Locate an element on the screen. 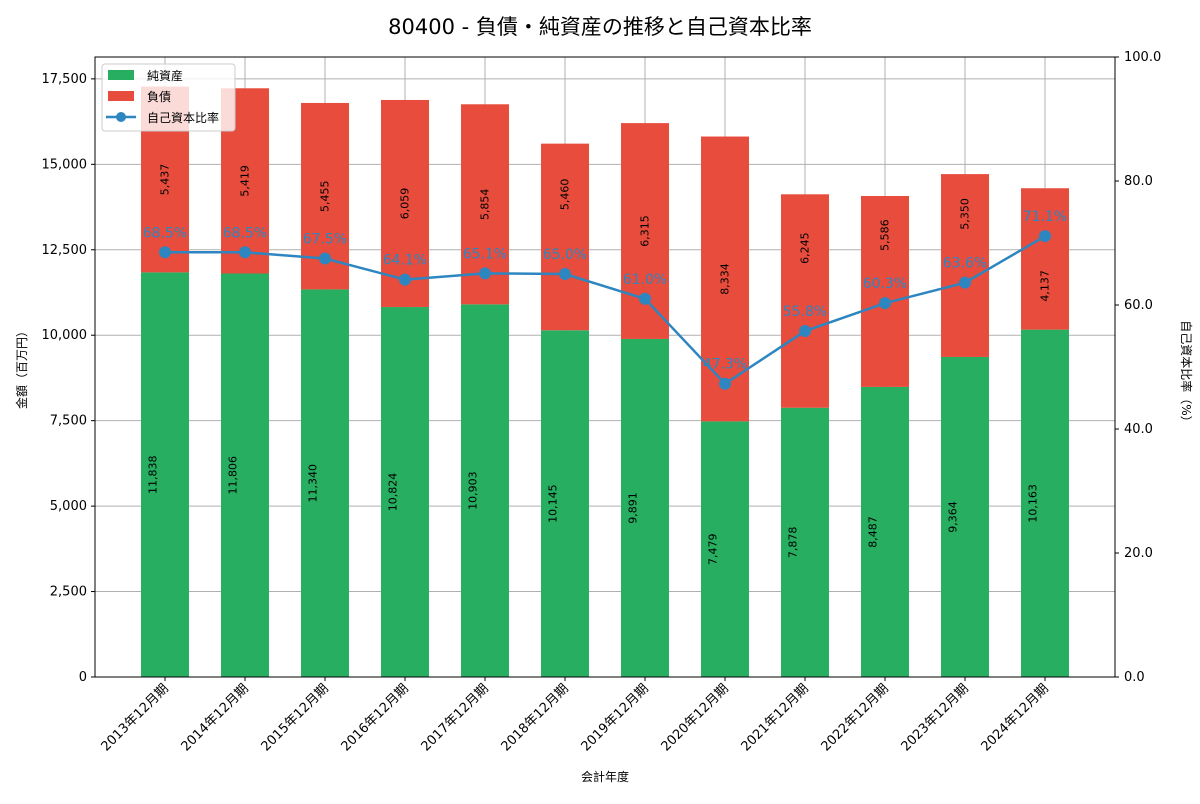 Image resolution: width=1200 pixels, height=804 pixels. y2-tick-label: 100.0 is located at coordinates (1142, 57).